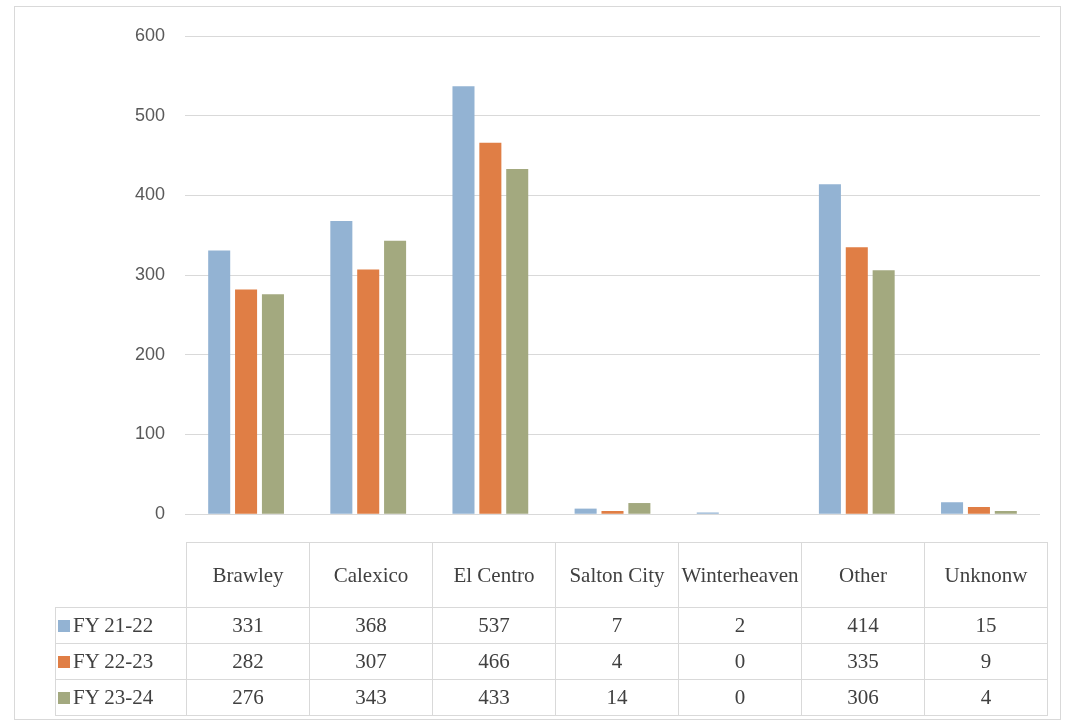 Image resolution: width=1075 pixels, height=727 pixels. I want to click on y-tick-label: 300, so click(149, 274).